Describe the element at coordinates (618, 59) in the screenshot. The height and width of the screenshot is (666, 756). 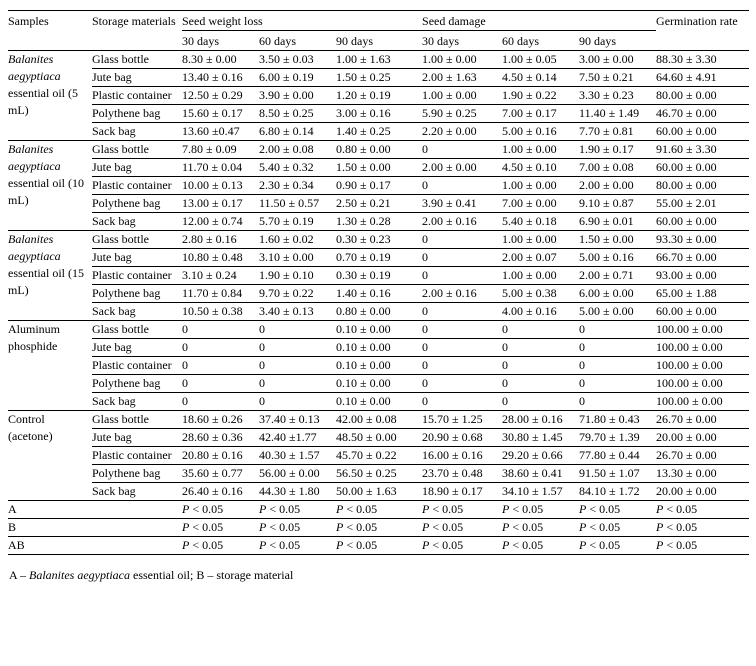
I see `value-cell: 3.00 ± 0.00` at that location.